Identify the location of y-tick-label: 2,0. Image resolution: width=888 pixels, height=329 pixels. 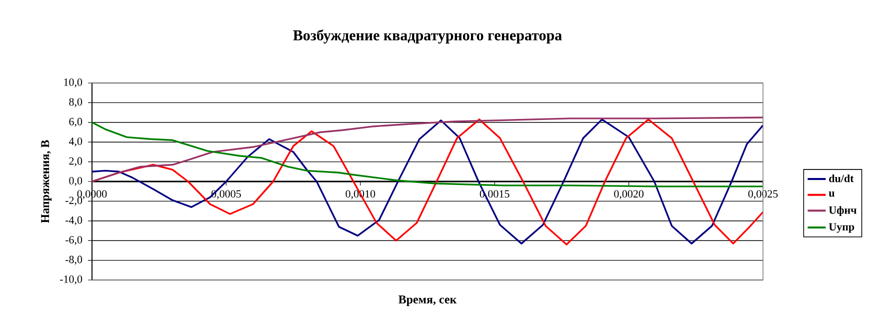
(75, 161).